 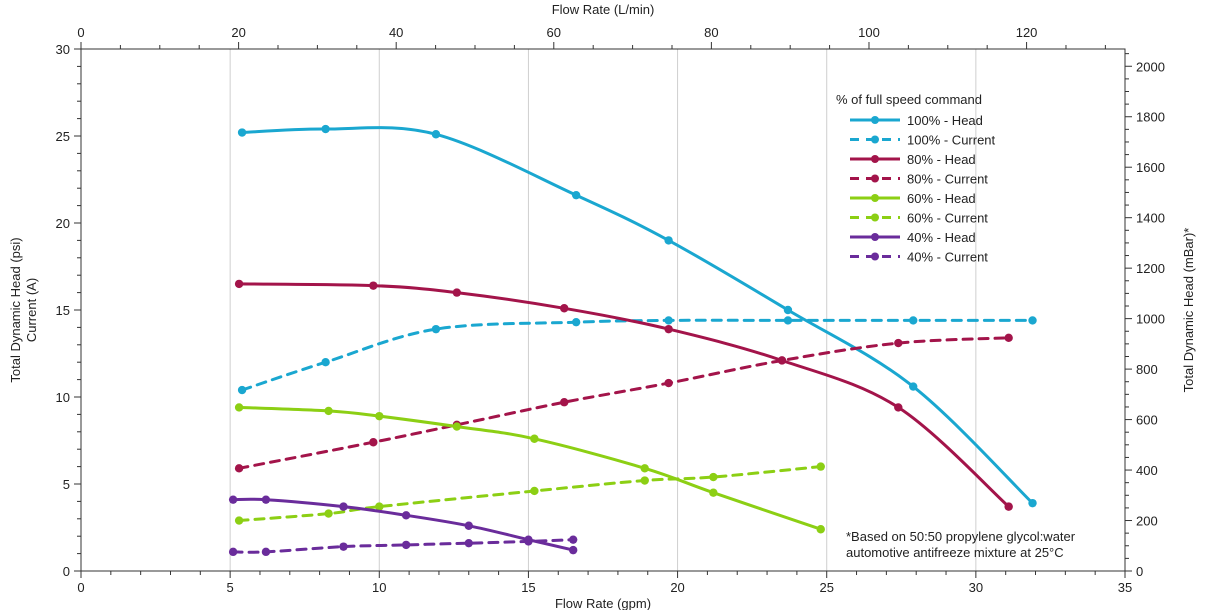 What do you see at coordinates (1147, 369) in the screenshot?
I see `y-right-tick-label: 800` at bounding box center [1147, 369].